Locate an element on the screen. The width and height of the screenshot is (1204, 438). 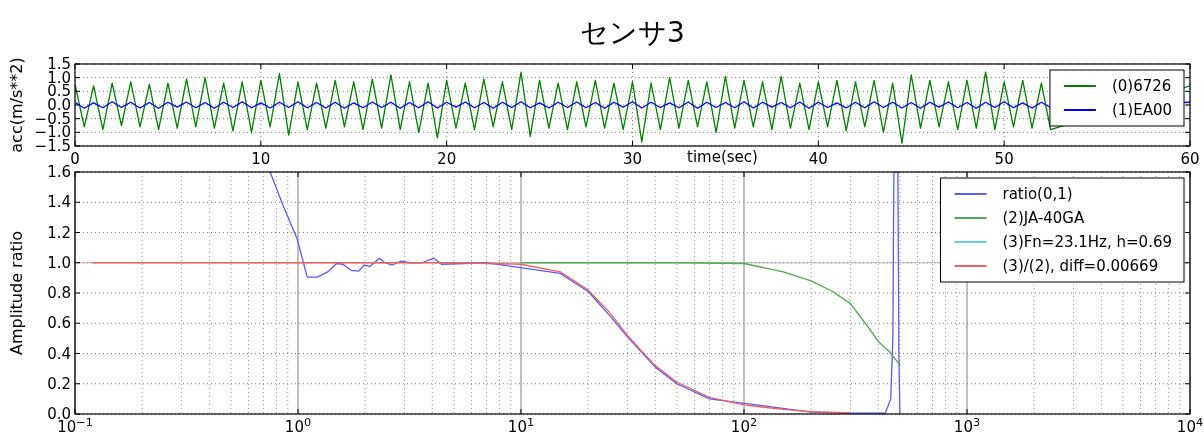
chart-title: センサ3 is located at coordinates (632, 32).